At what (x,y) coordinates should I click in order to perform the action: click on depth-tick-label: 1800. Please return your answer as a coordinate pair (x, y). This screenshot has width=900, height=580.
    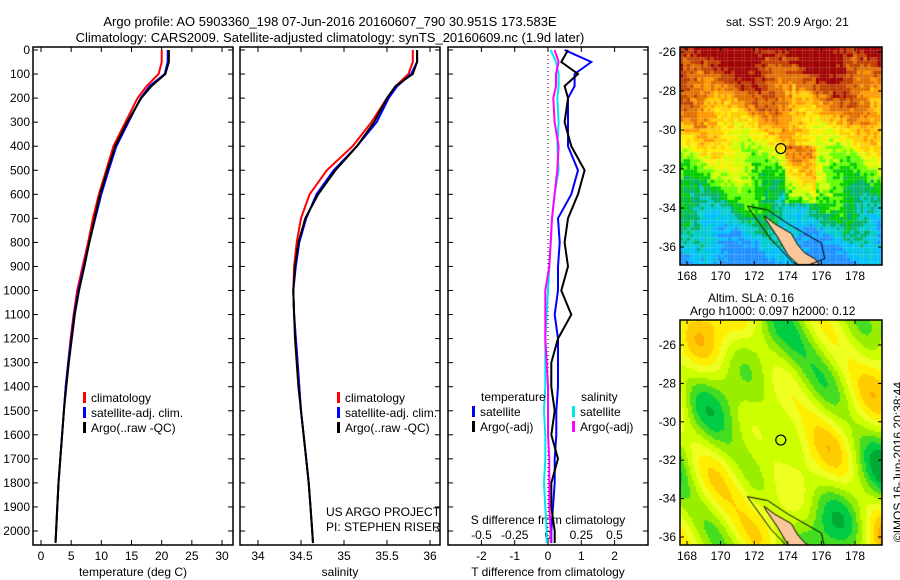
    Looking at the image, I should click on (16, 483).